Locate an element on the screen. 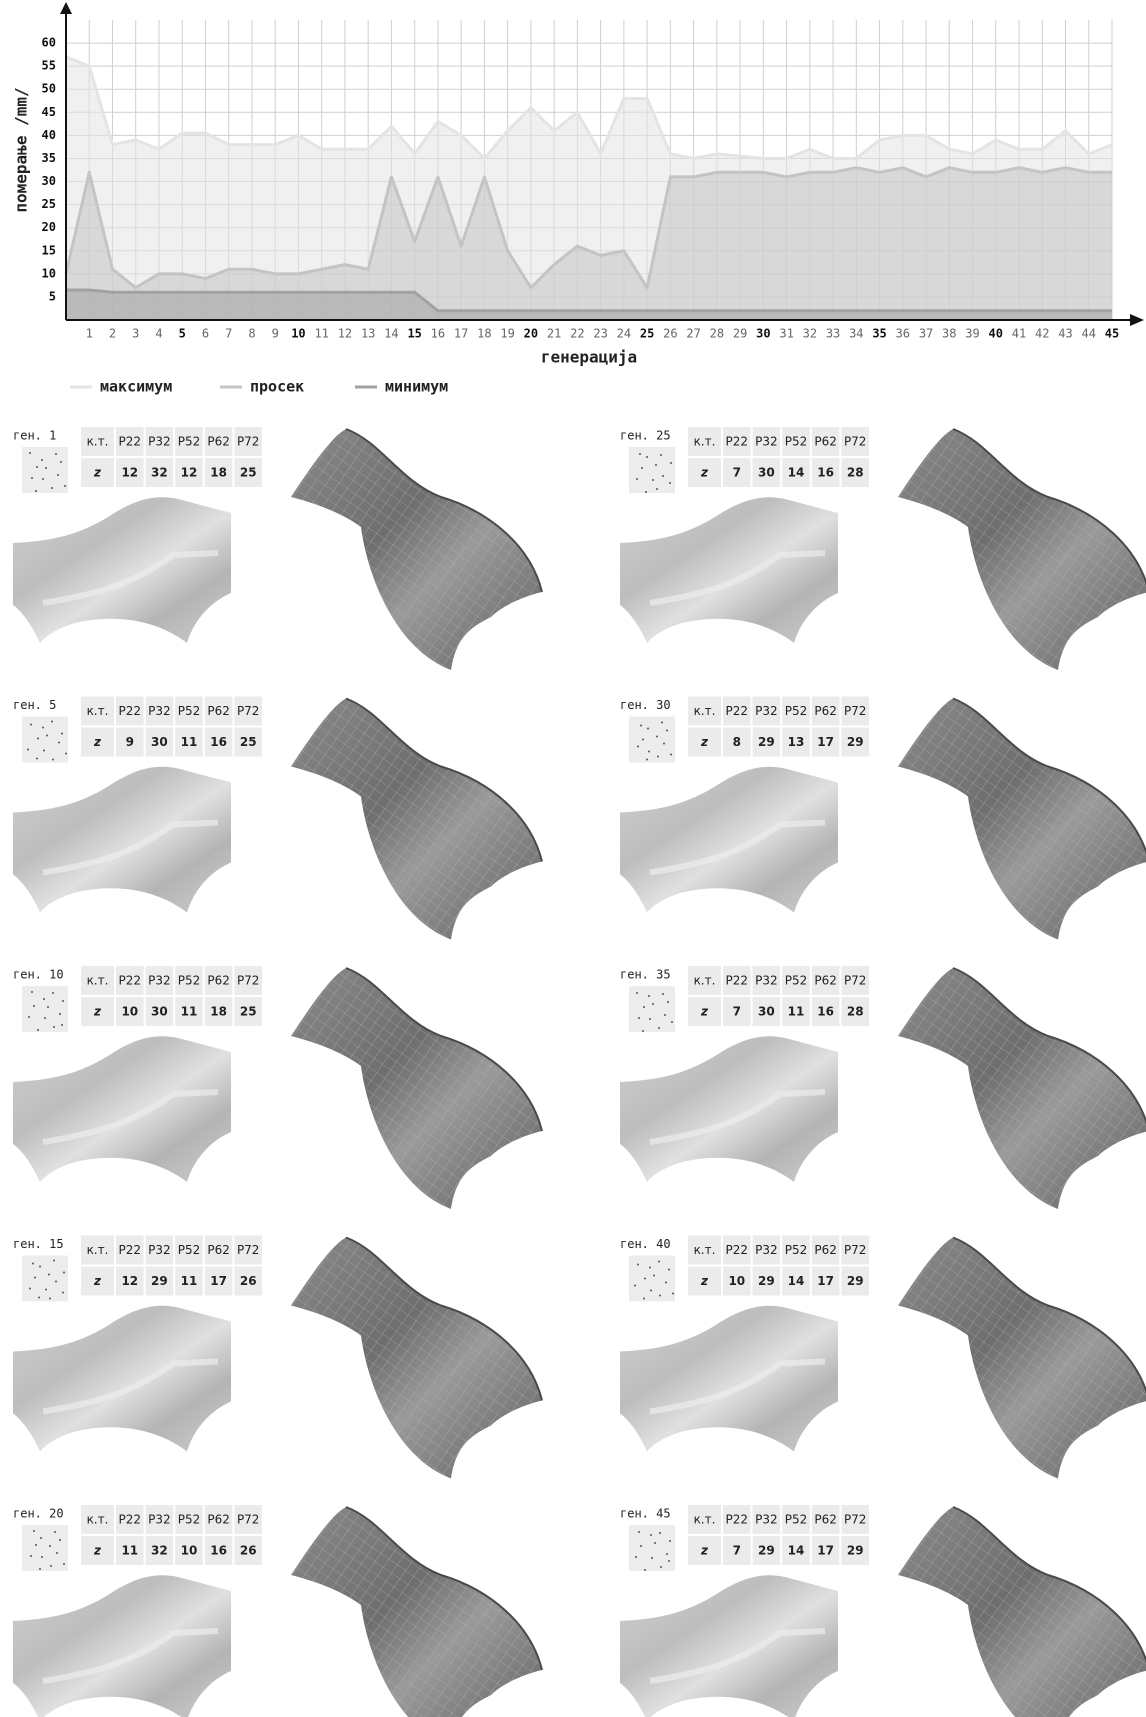 This screenshot has width=1146, height=1717. table-value: 17 is located at coordinates (825, 1551).